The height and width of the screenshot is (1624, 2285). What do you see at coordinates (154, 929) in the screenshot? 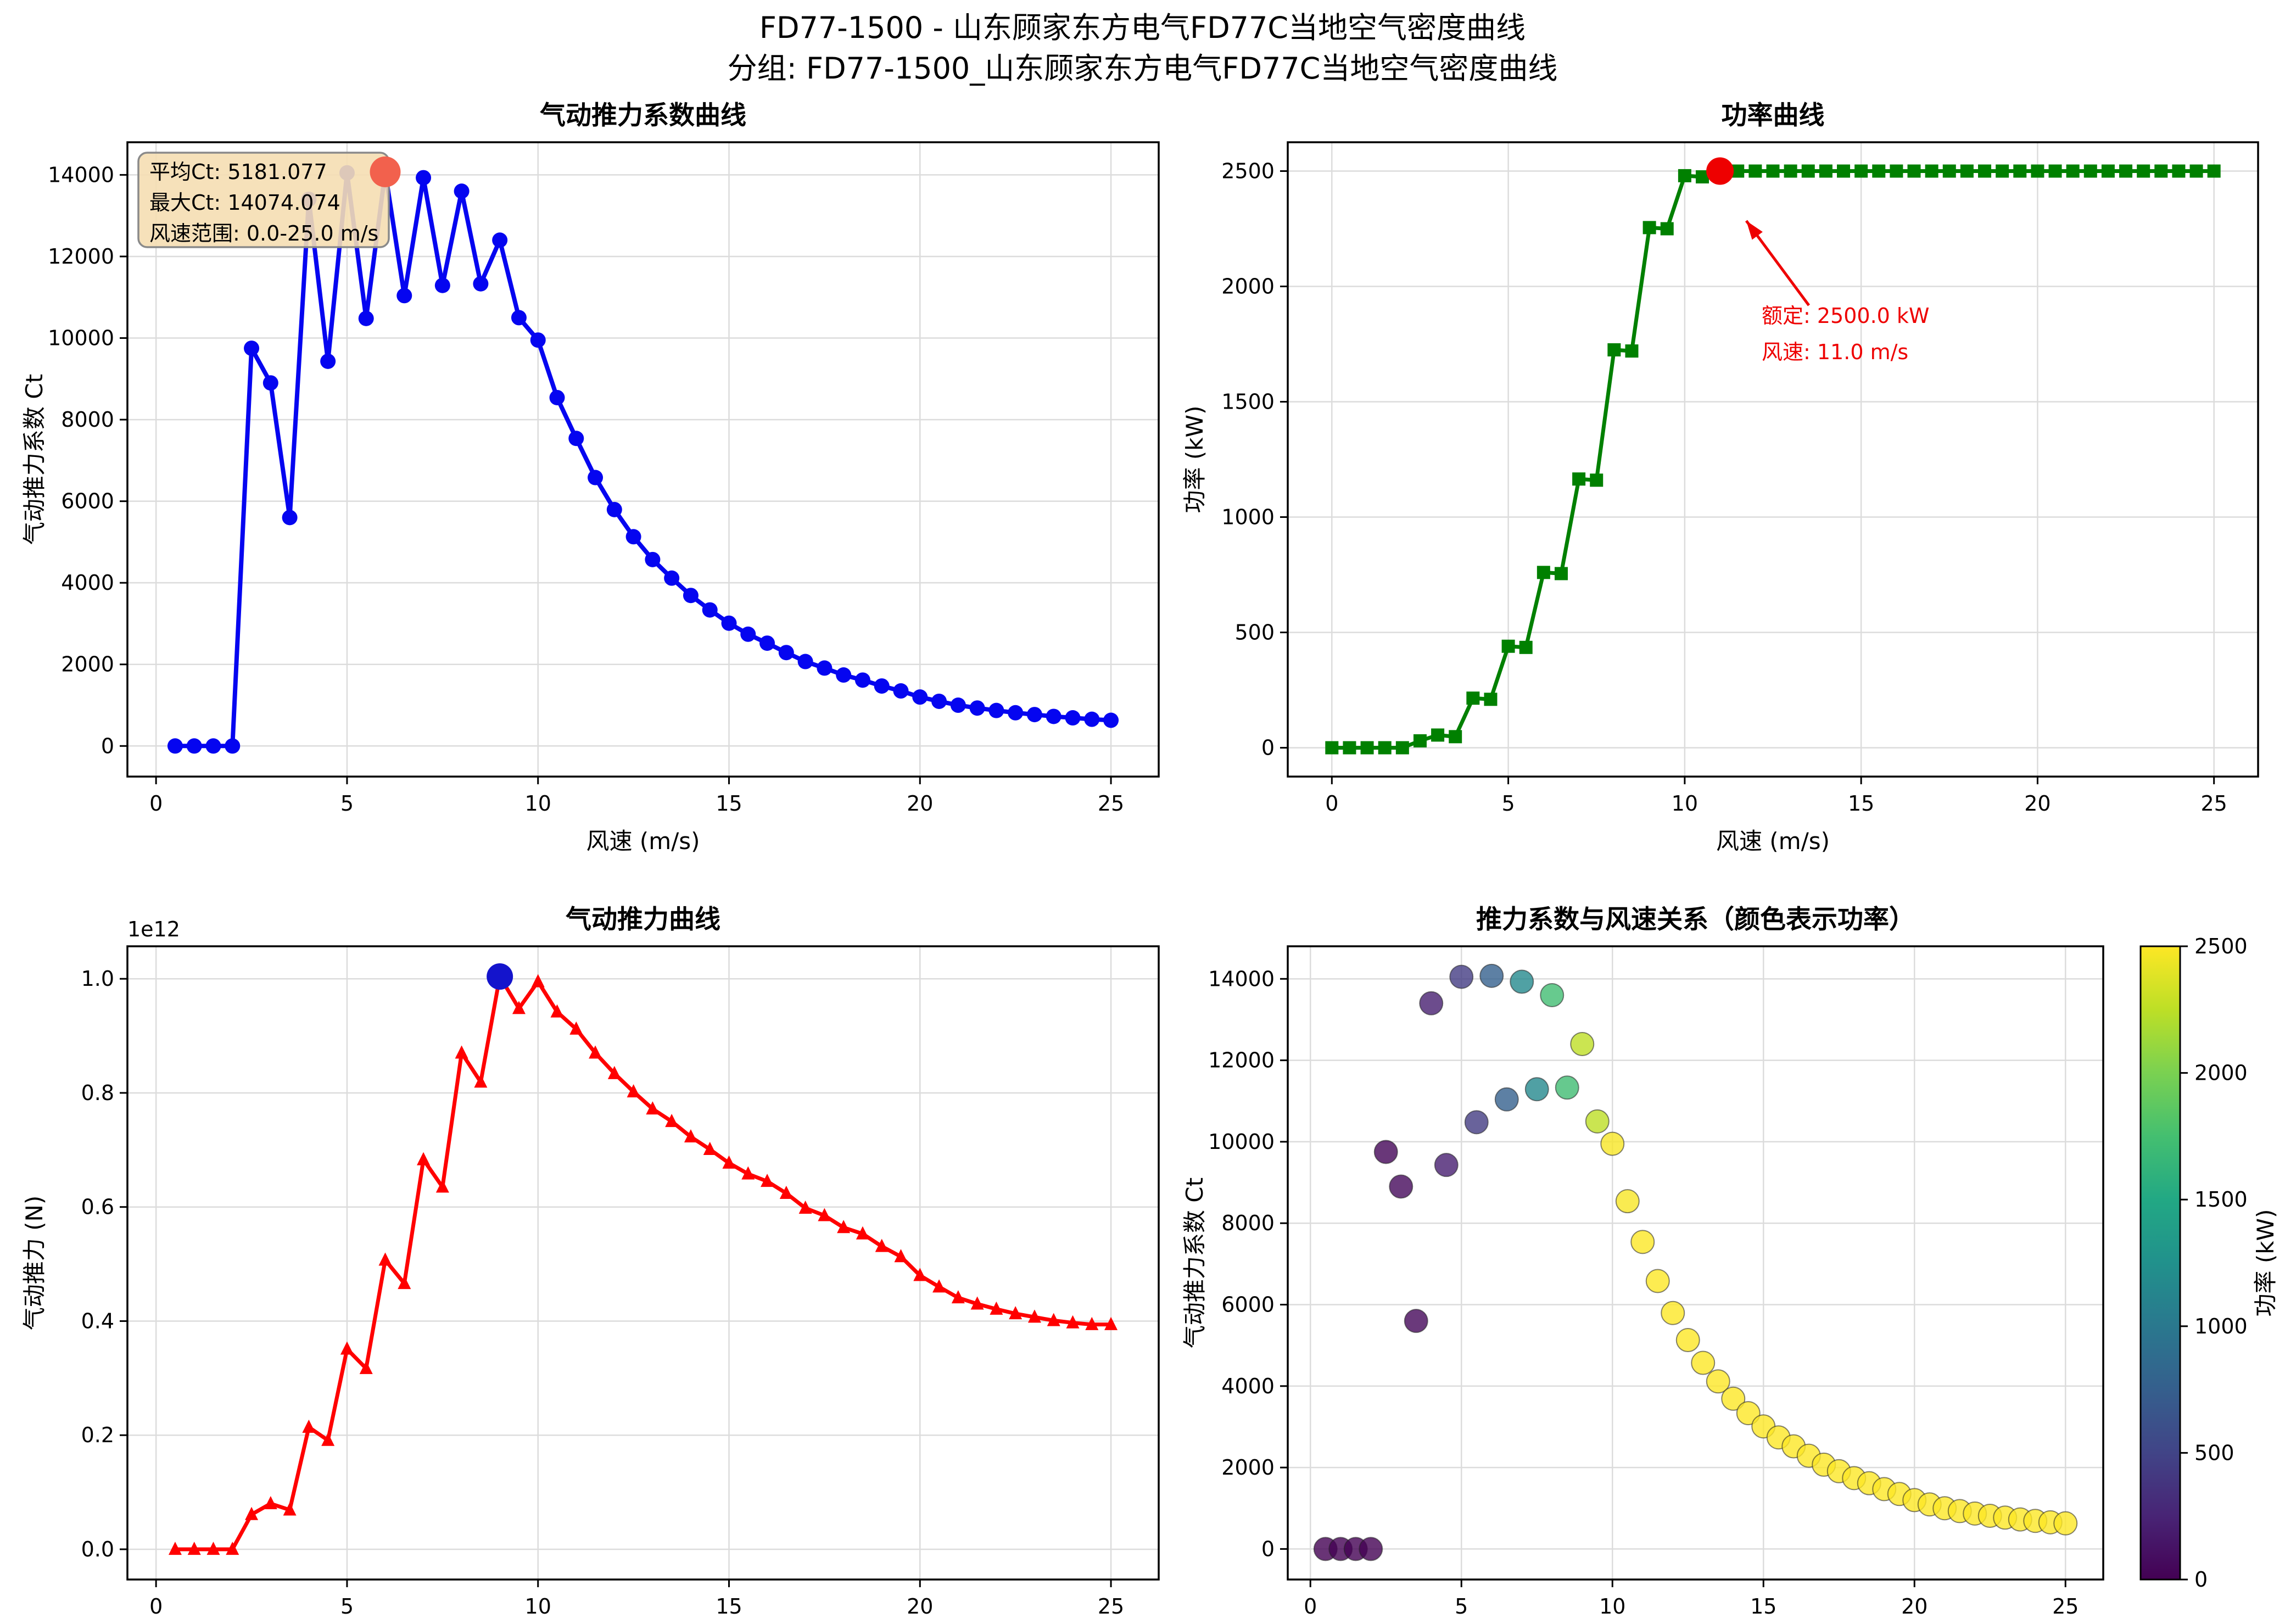
I see `axis-offset-text: 1e12` at bounding box center [154, 929].